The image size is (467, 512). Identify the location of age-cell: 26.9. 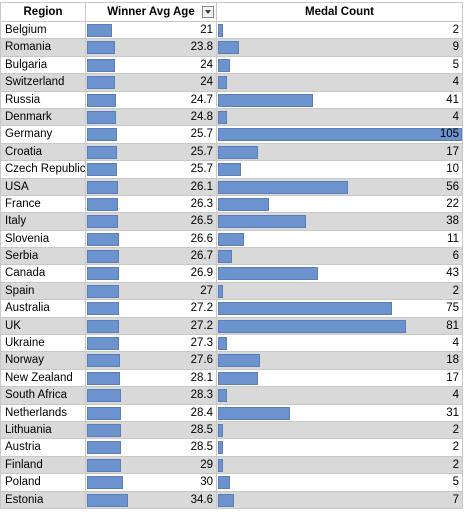
(151, 274).